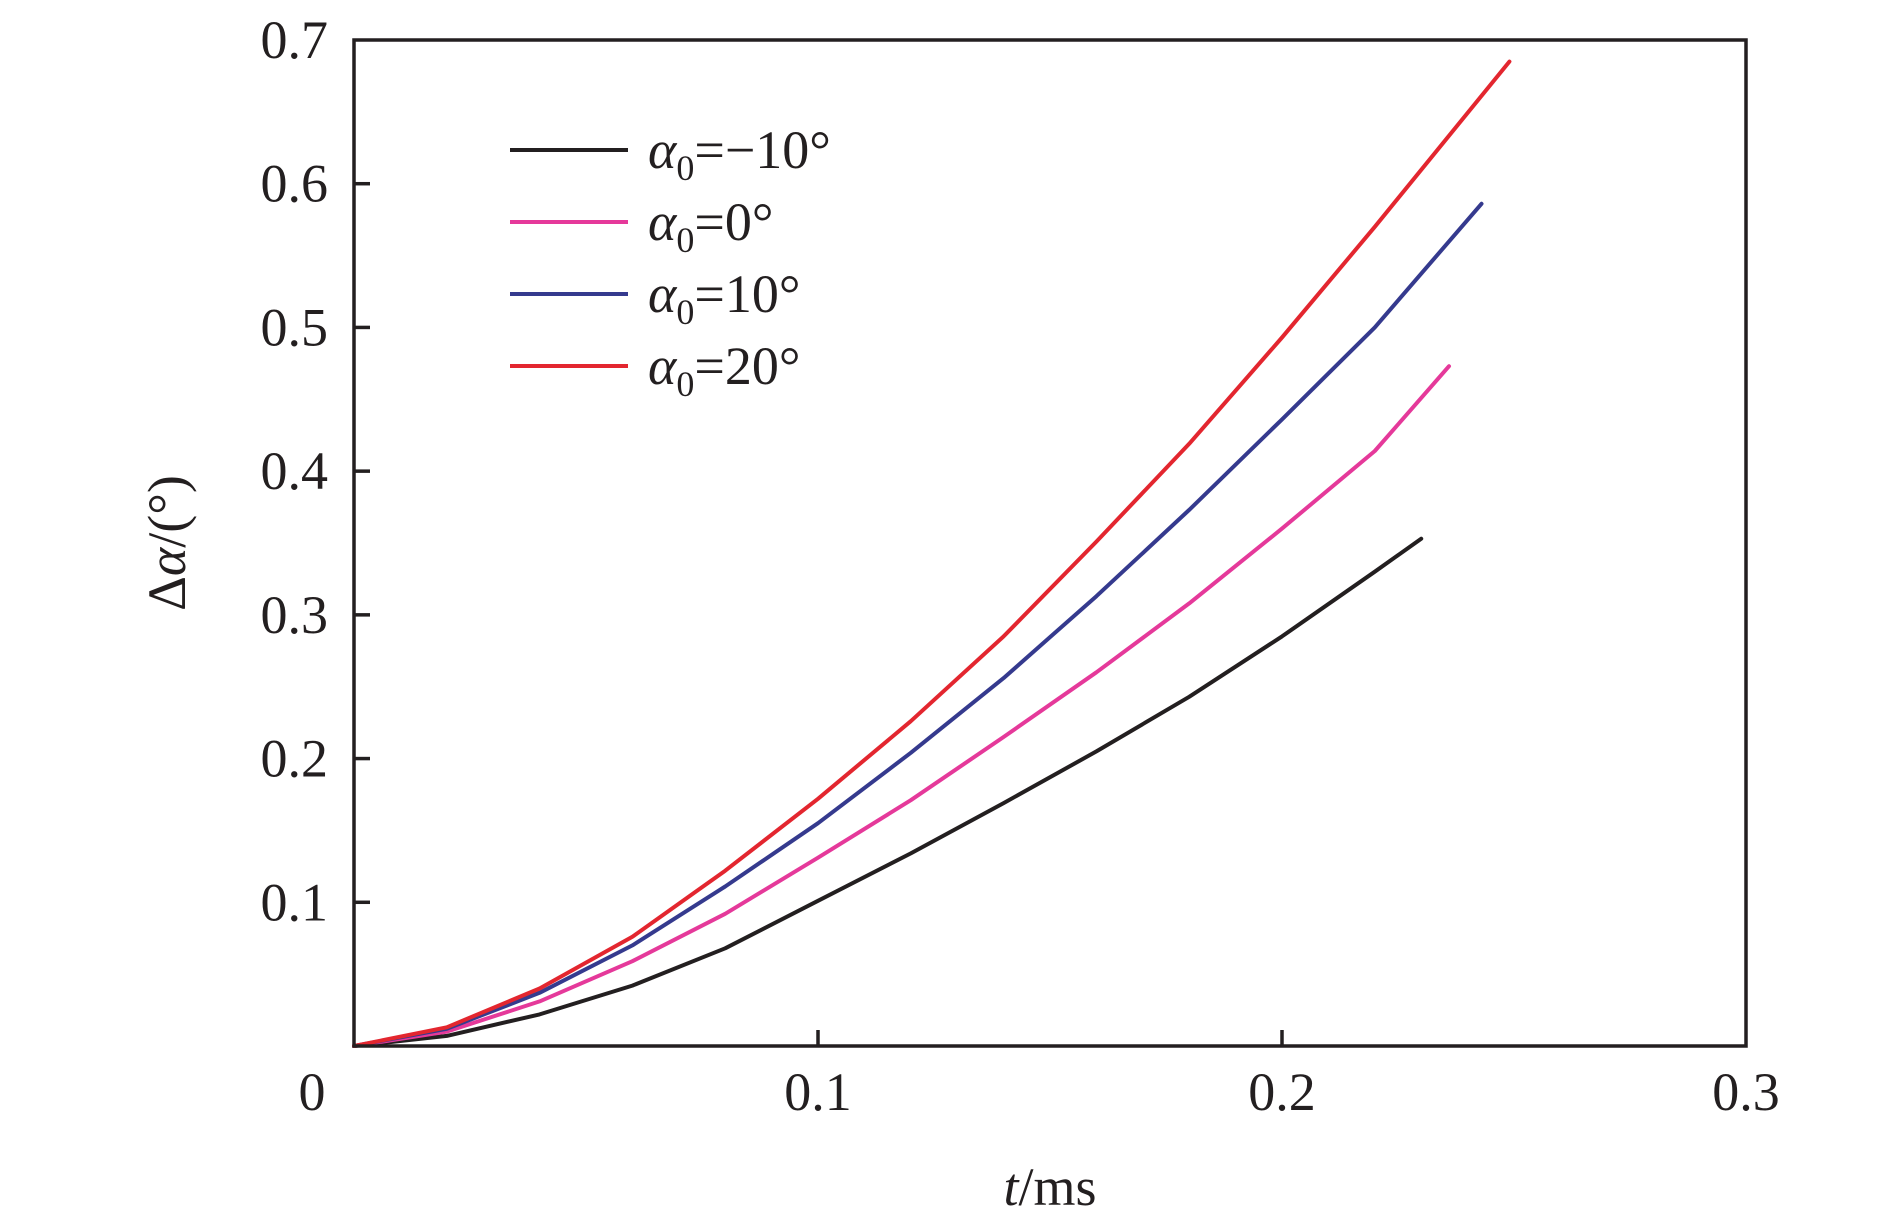  Describe the element at coordinates (295, 184) in the screenshot. I see `y-tick-label-5: 0.6` at that location.